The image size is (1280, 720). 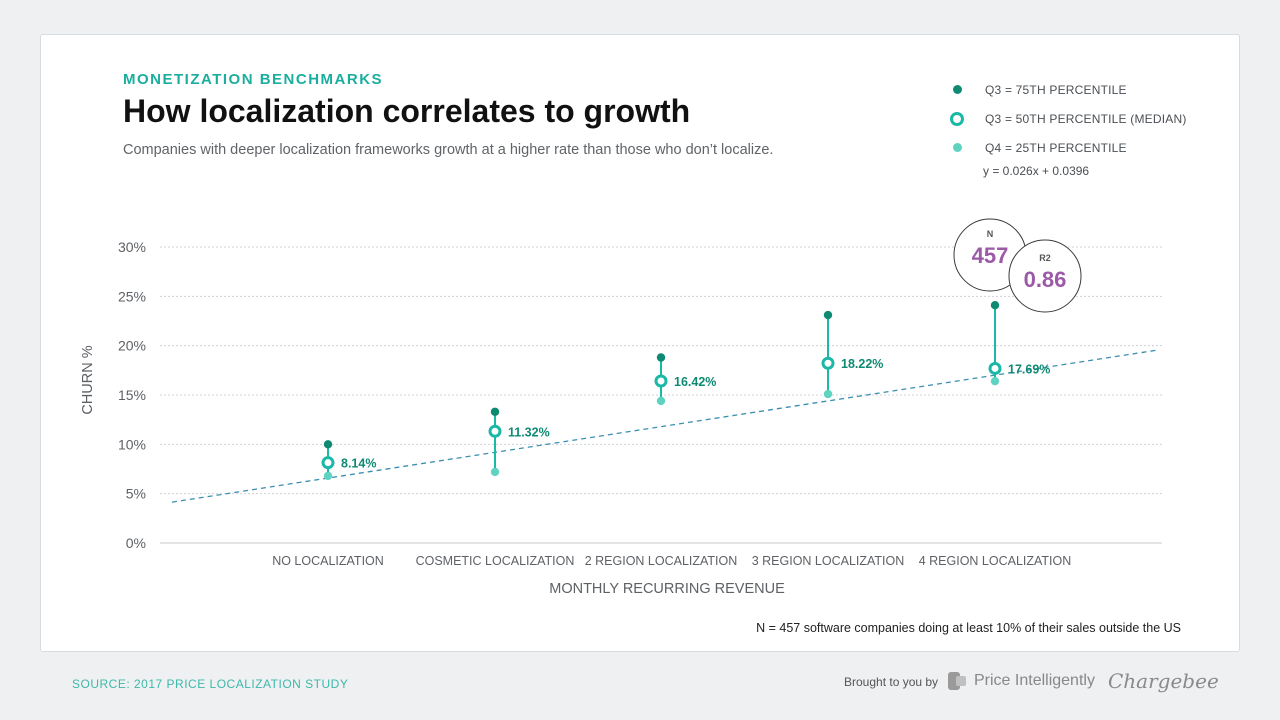 I want to click on trend-equation: y = 0.026x + 0.0396, so click(x=1036, y=171).